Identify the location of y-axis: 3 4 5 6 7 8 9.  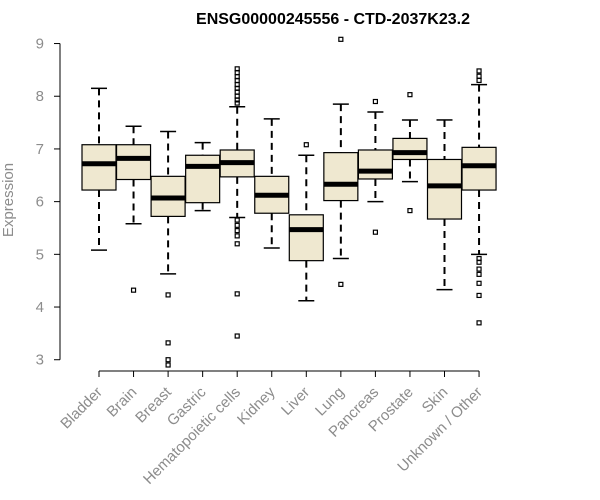
(48, 202).